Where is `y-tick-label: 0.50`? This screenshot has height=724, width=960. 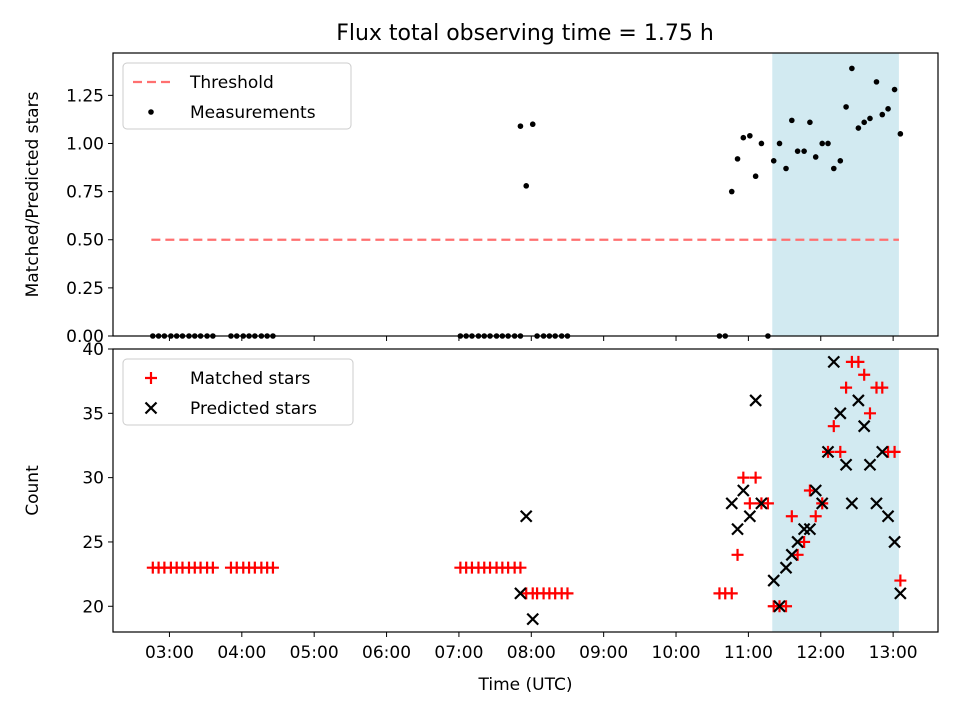 y-tick-label: 0.50 is located at coordinates (85, 241).